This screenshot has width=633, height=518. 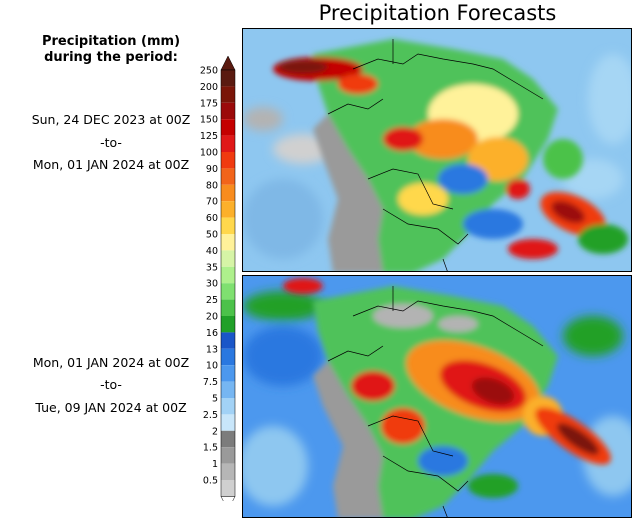 What do you see at coordinates (212, 349) in the screenshot?
I see `scale-tick-label: 13` at bounding box center [212, 349].